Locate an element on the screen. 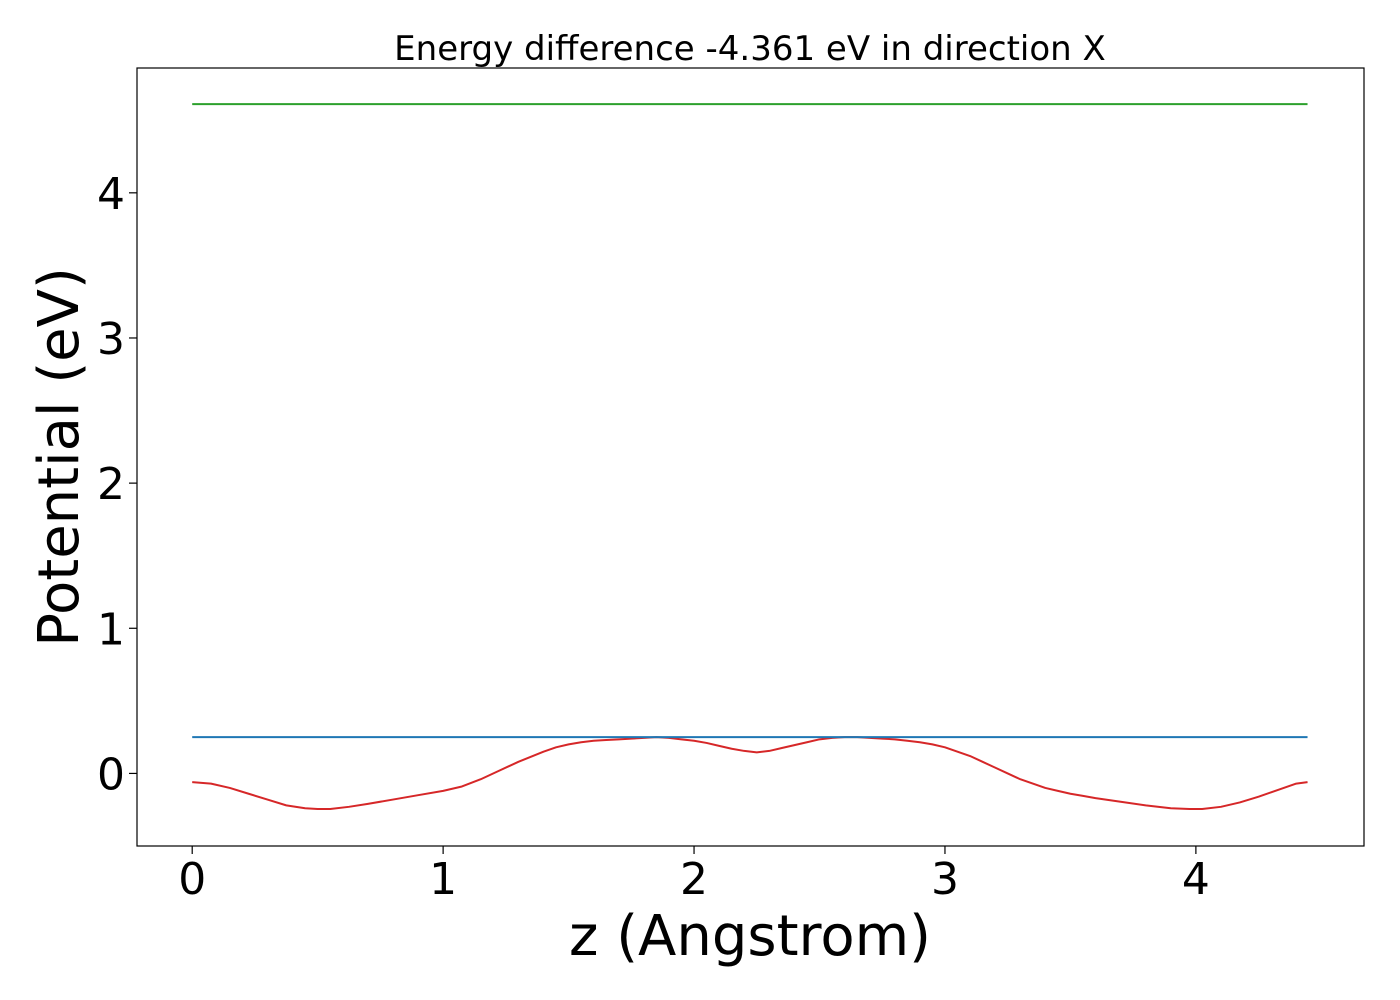 Image resolution: width=1400 pixels, height=1000 pixels. y-tick-label: 0 is located at coordinates (111, 774).